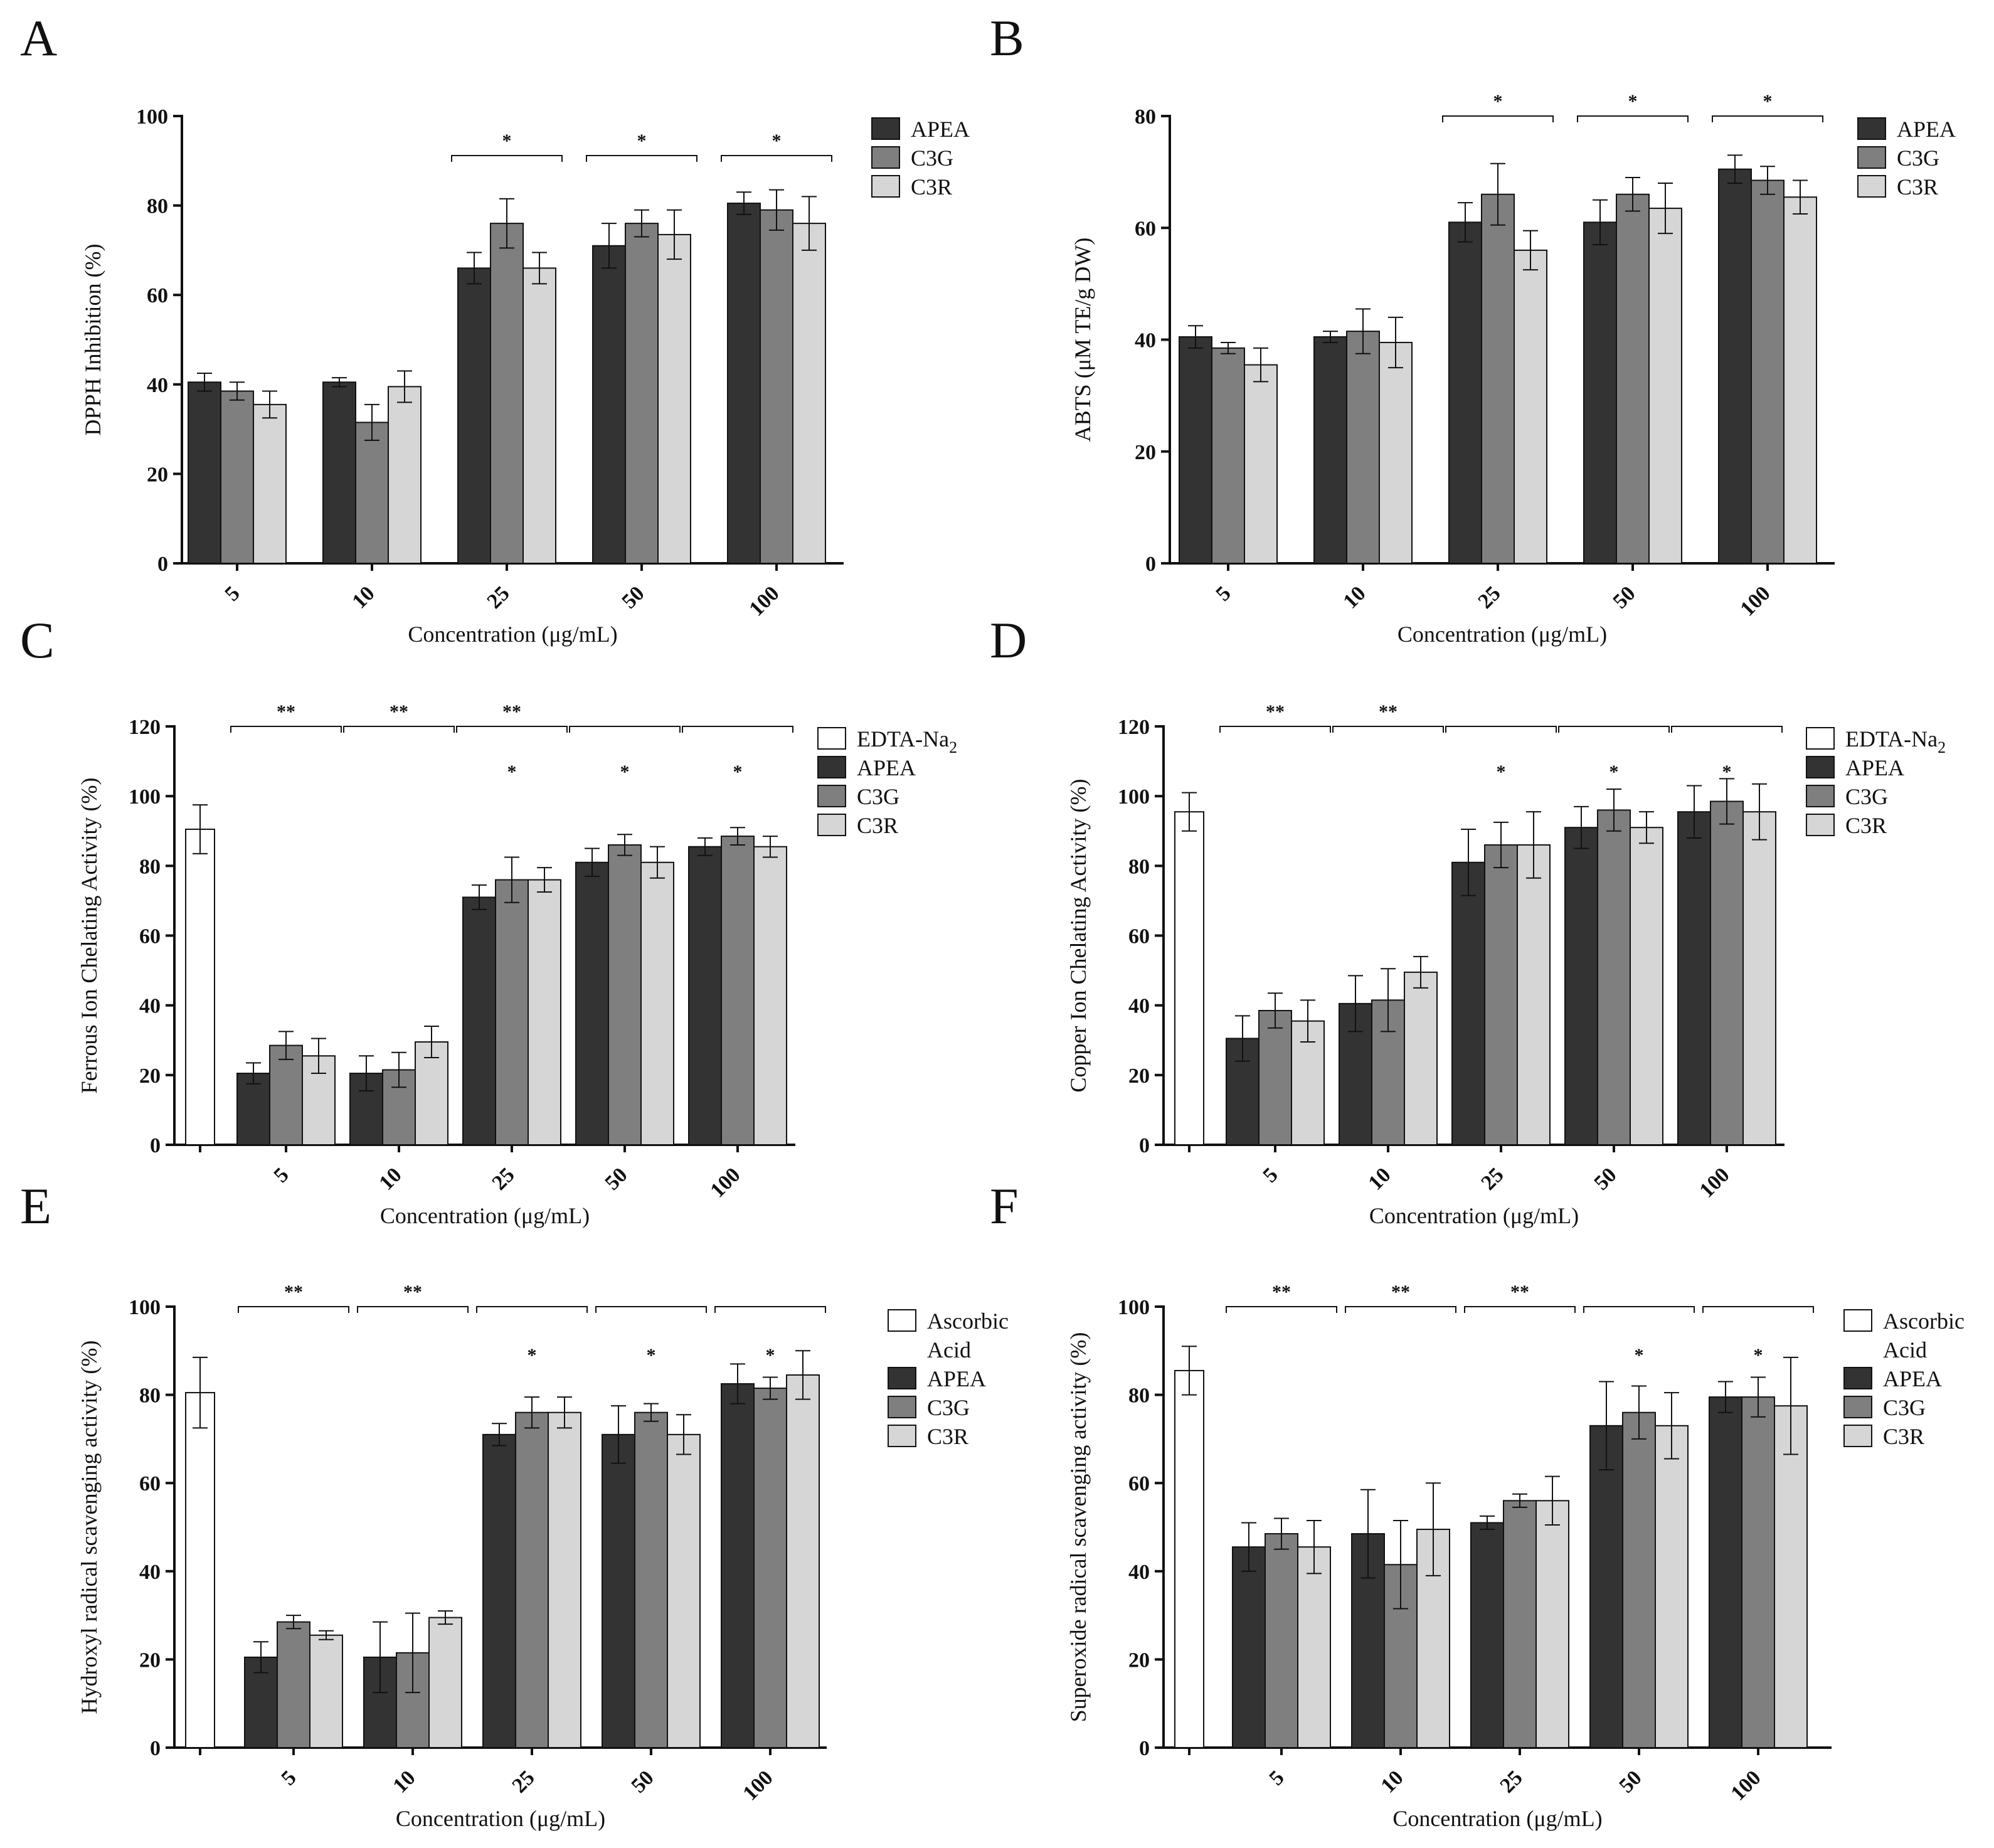 The width and height of the screenshot is (1994, 1848). Describe the element at coordinates (1139, 1483) in the screenshot. I see `y-tick-label: 60` at that location.